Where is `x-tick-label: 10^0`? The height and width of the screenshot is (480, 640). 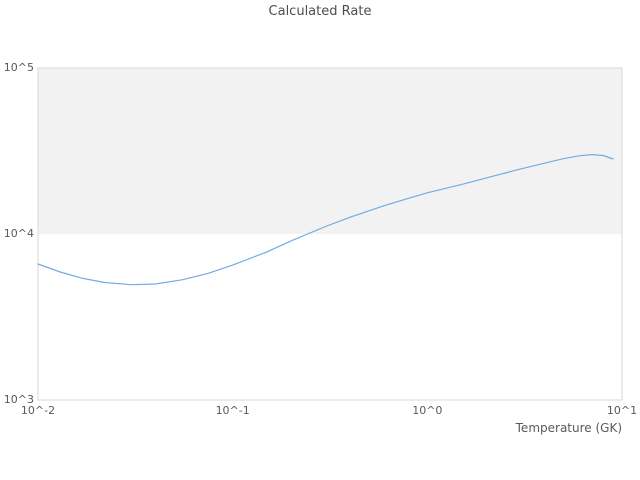 x-tick-label: 10^0 is located at coordinates (427, 410).